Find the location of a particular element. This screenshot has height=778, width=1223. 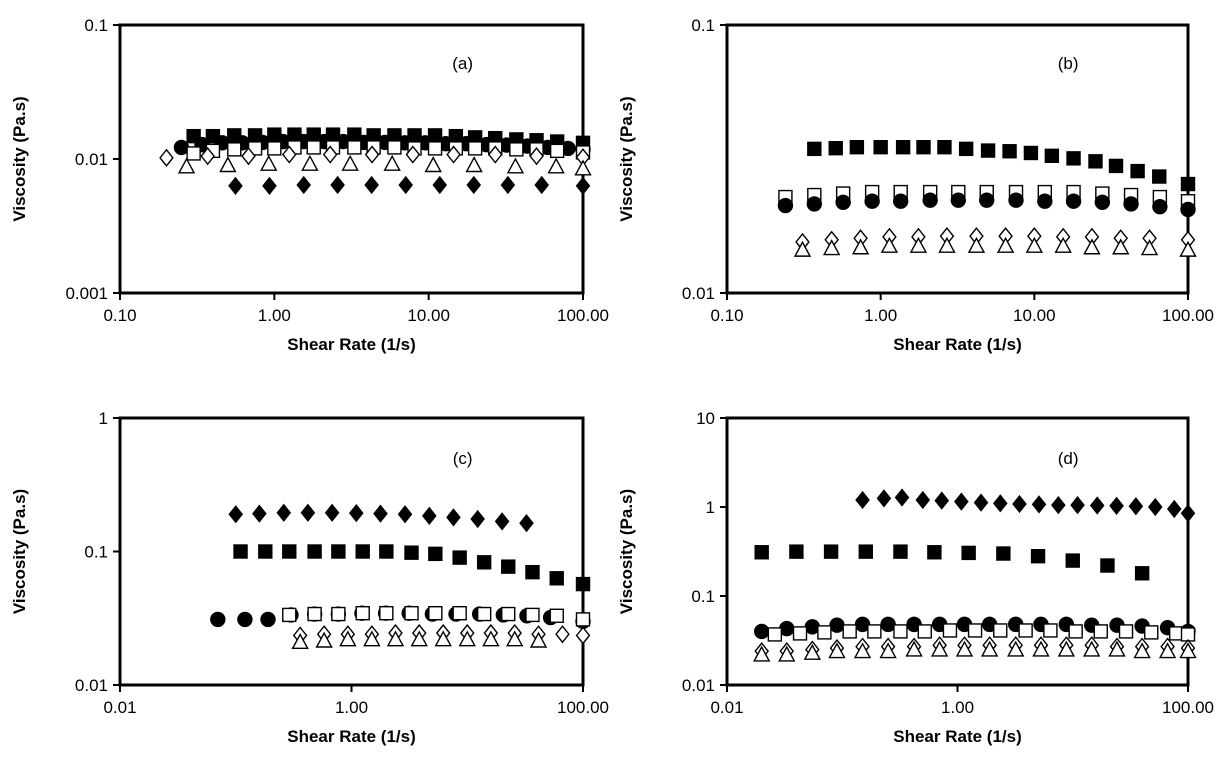

x-tick-label: 10.00 is located at coordinates (428, 315).